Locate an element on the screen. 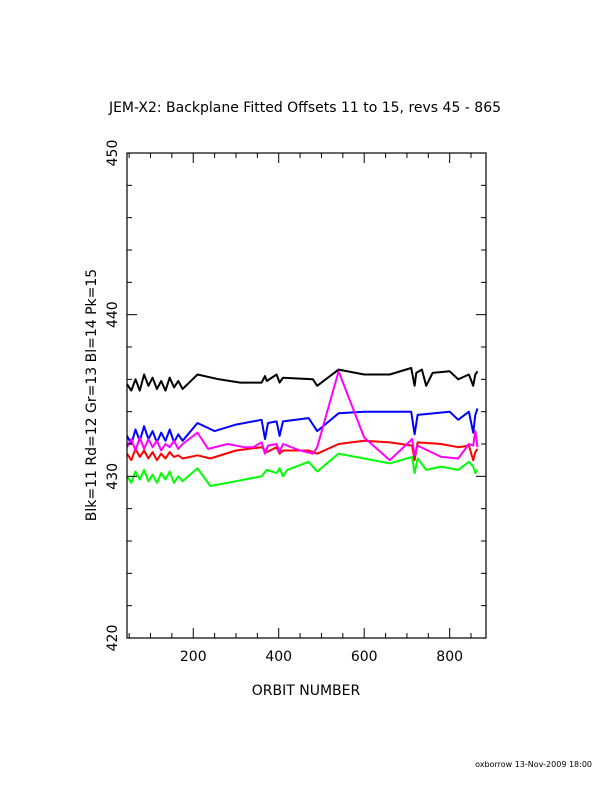 The width and height of the screenshot is (612, 792). y-axis-label: Blk=11 Rd=12 Gr=13 Bl=14 Pk=15 is located at coordinates (92, 395).